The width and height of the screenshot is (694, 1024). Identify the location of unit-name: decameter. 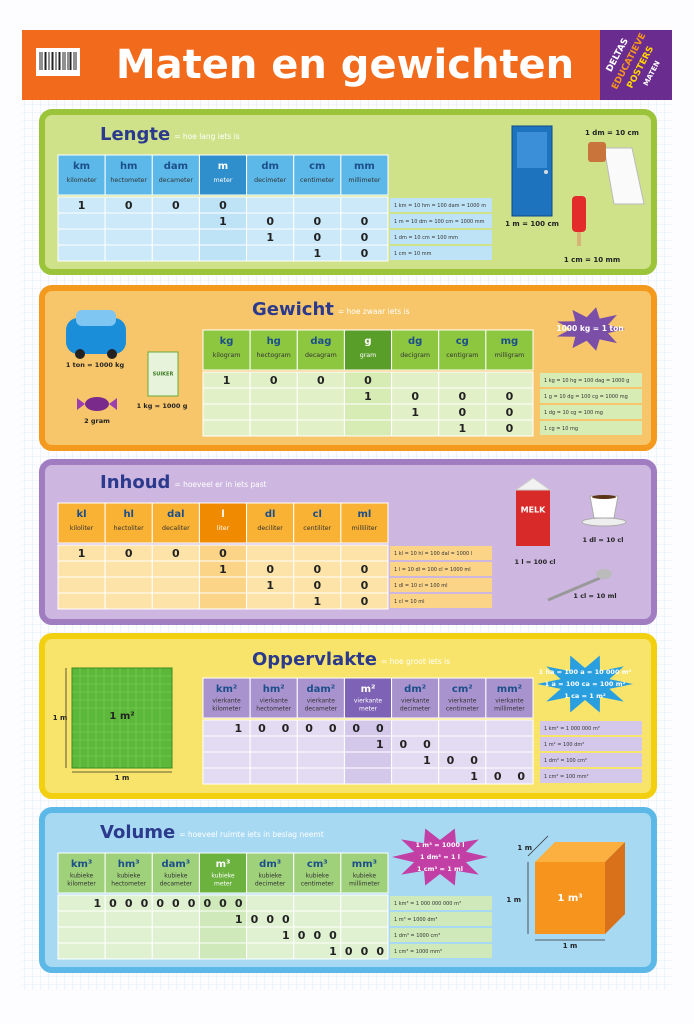
(321, 709).